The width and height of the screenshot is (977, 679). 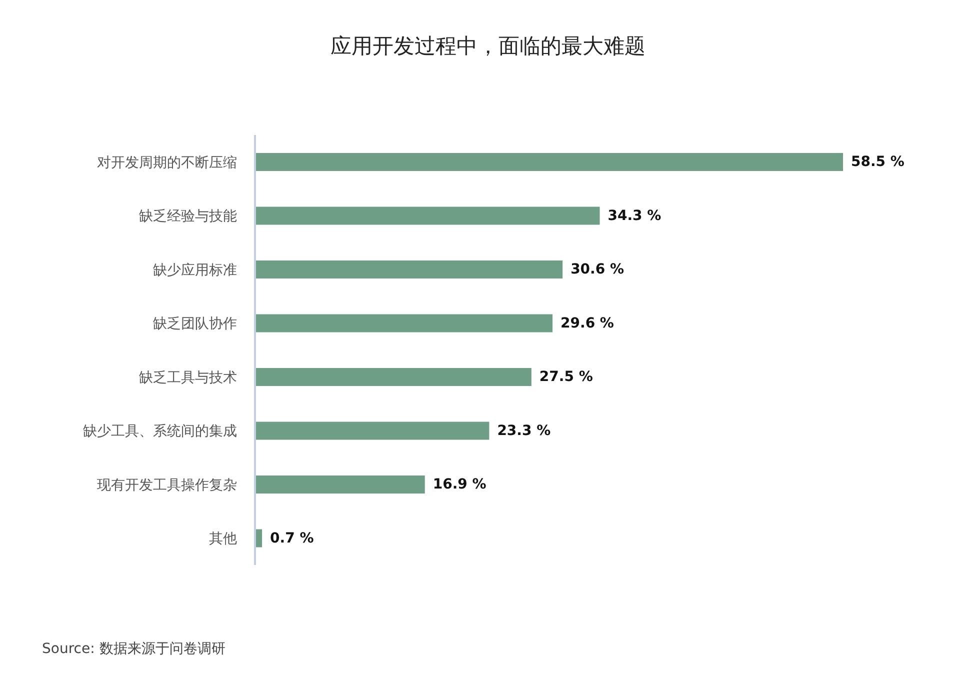 What do you see at coordinates (635, 216) in the screenshot?
I see `data-label: 34.3 %` at bounding box center [635, 216].